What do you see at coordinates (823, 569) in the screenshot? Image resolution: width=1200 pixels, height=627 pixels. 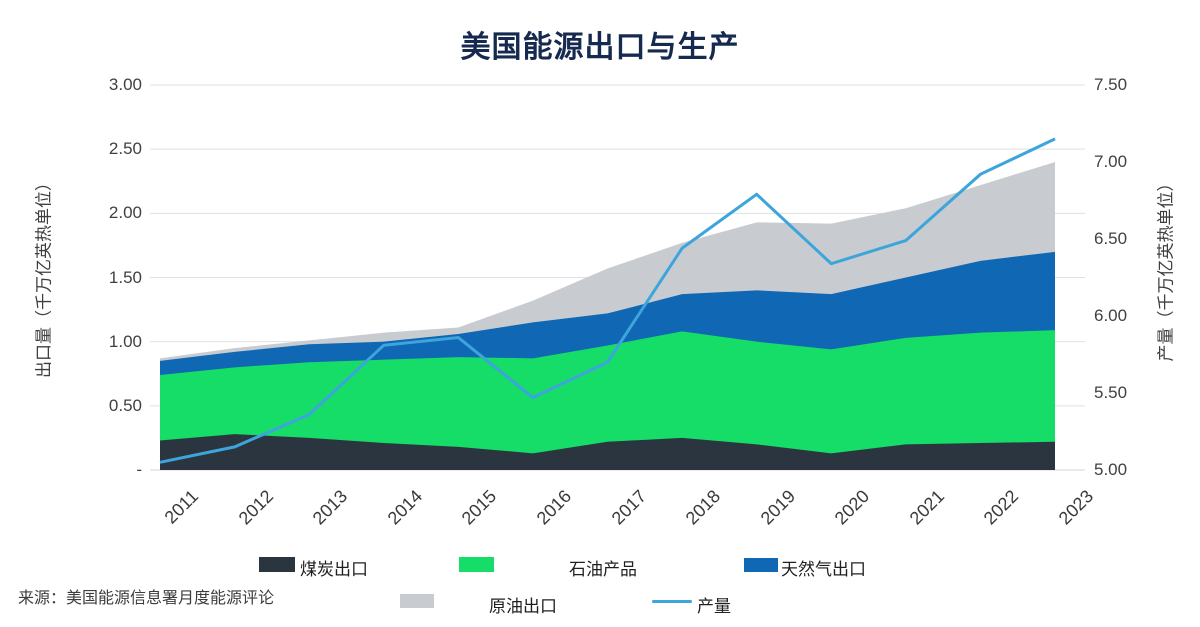 I see `legend-label-natural-gas-exports: 天然气出口` at bounding box center [823, 569].